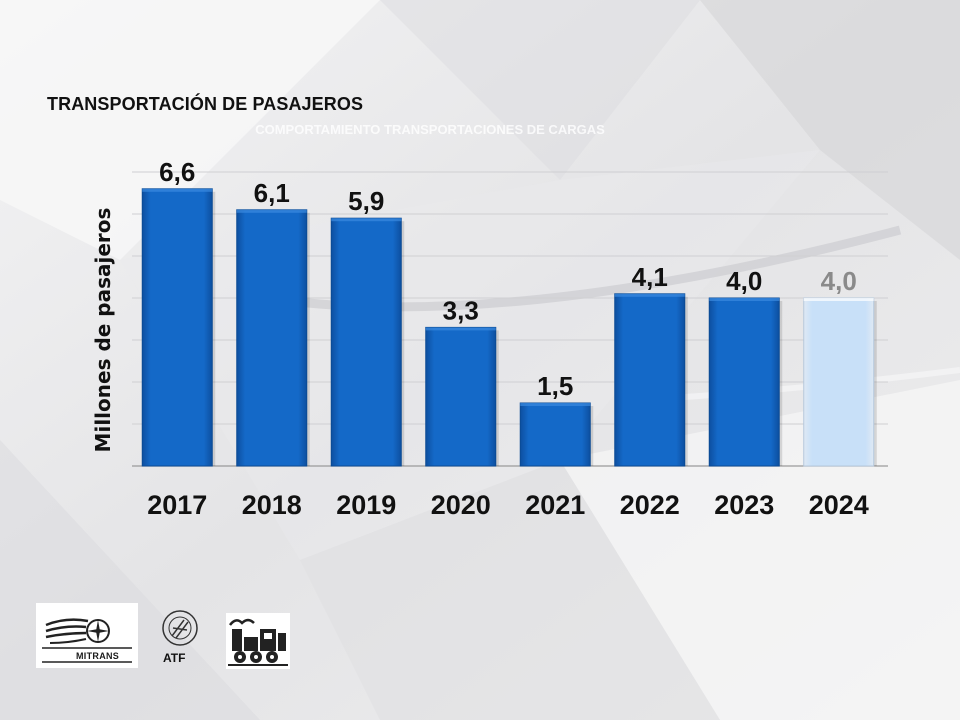  I want to click on mitrans-emblem-icon, so click(87, 640).